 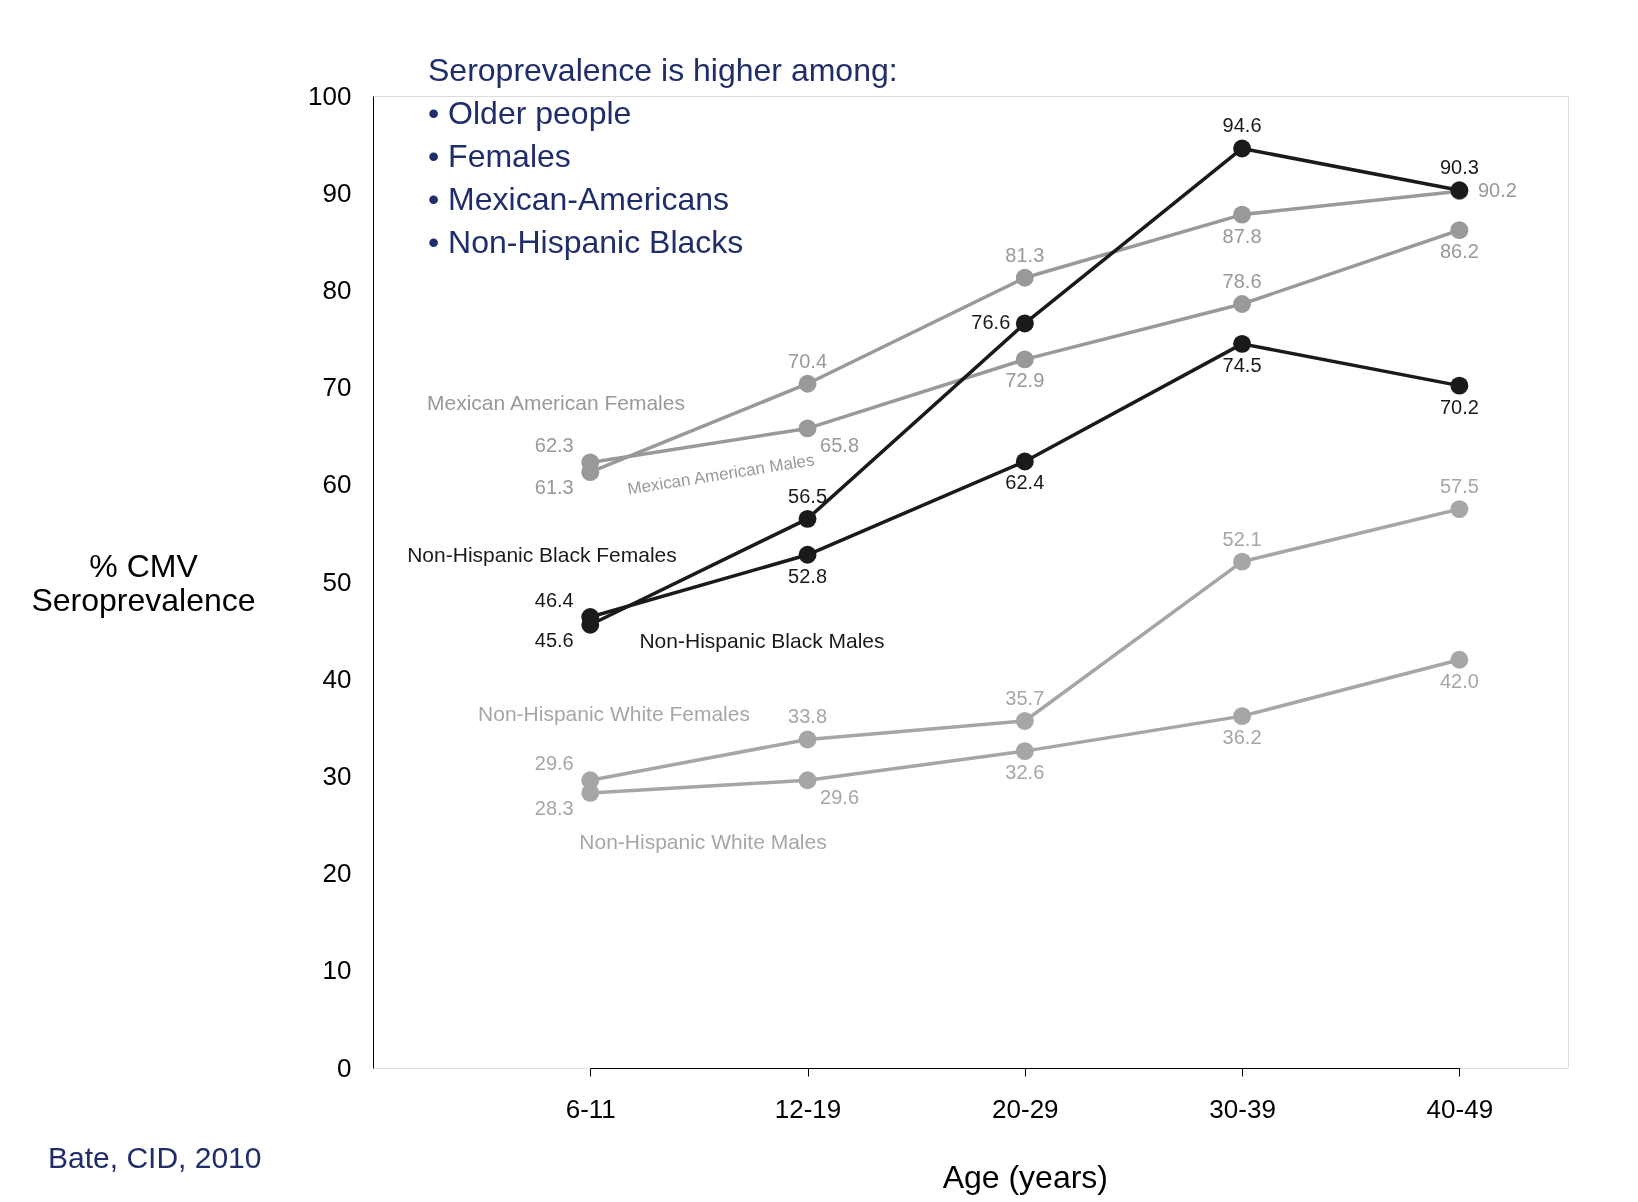 What do you see at coordinates (808, 360) in the screenshot?
I see `data-label: 70.4` at bounding box center [808, 360].